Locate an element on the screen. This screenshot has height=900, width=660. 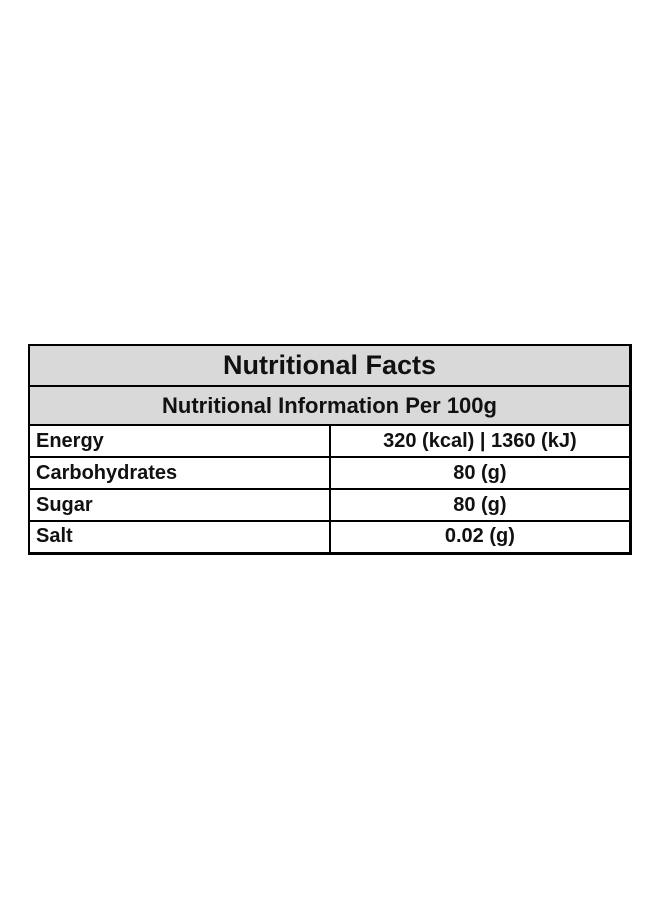
table-subtitle: Nutritional Information Per 100g is located at coordinates (330, 405).